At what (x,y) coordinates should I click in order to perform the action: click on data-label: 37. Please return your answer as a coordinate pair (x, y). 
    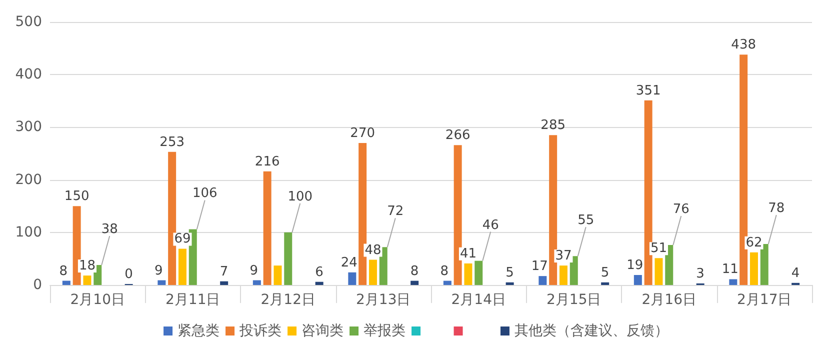
    Looking at the image, I should click on (563, 256).